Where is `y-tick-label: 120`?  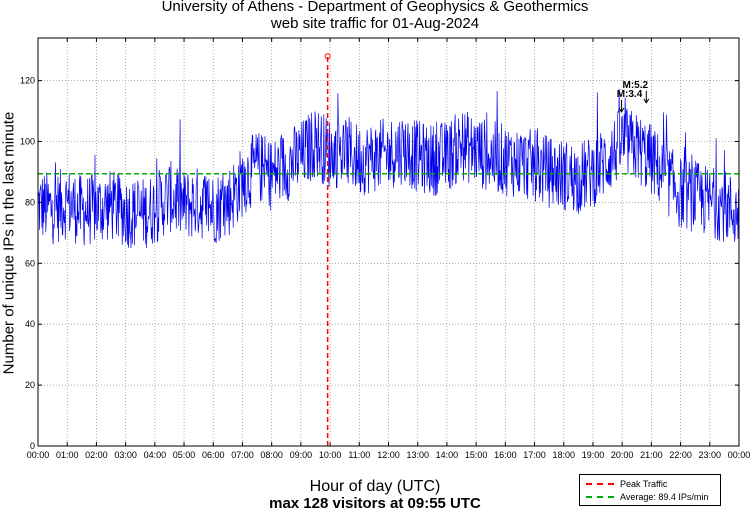 y-tick-label: 120 is located at coordinates (27, 81).